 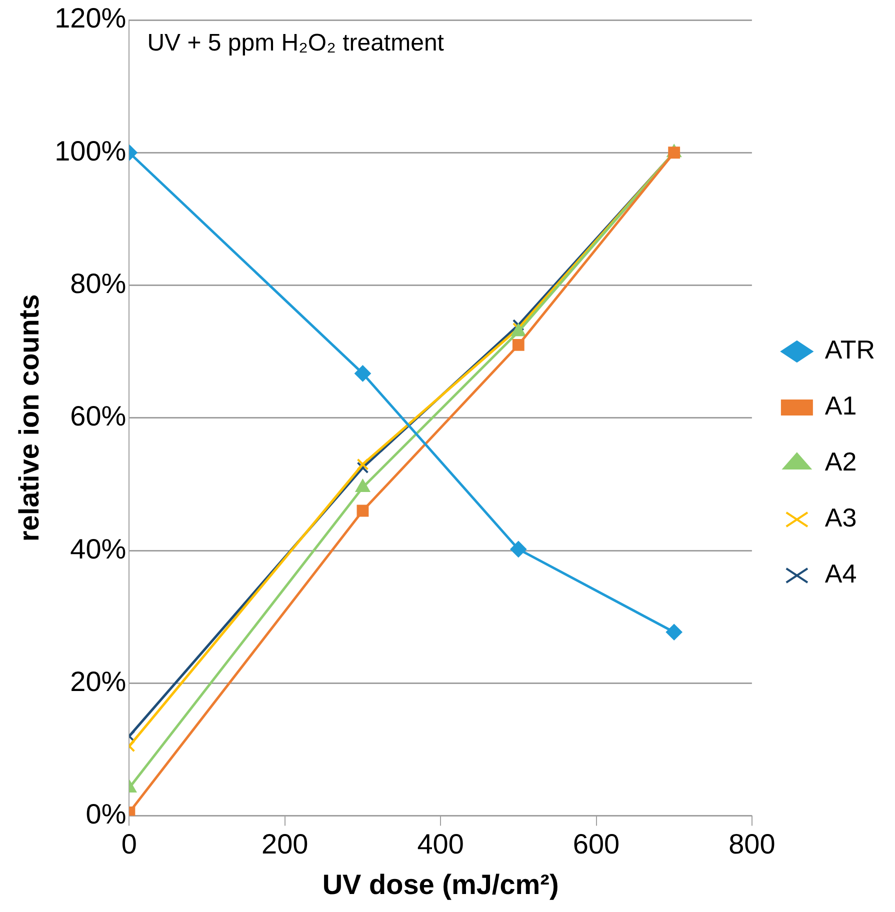 I want to click on x-tick-label: 0, so click(x=129, y=844).